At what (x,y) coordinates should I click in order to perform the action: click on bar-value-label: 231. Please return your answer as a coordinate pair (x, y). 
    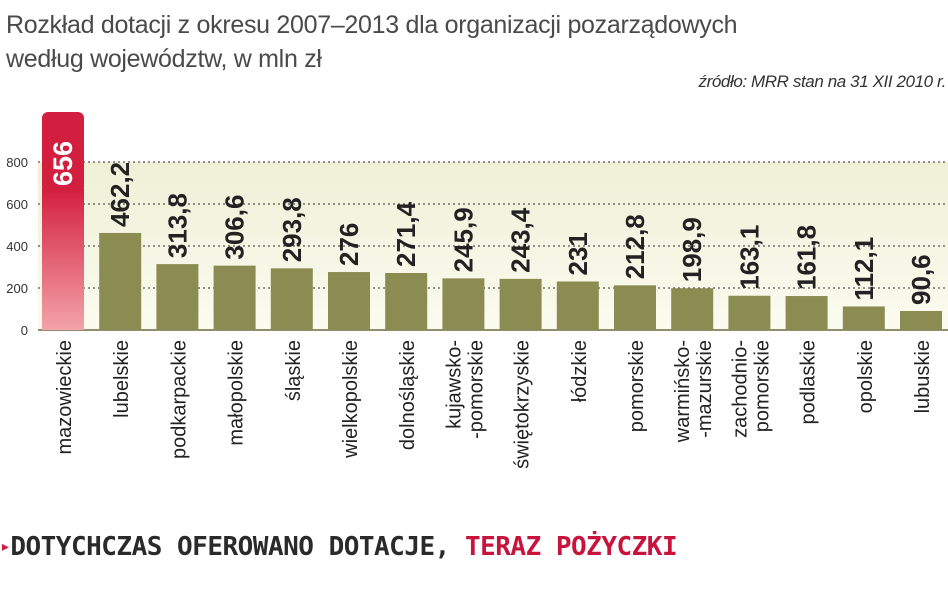
    Looking at the image, I should click on (578, 253).